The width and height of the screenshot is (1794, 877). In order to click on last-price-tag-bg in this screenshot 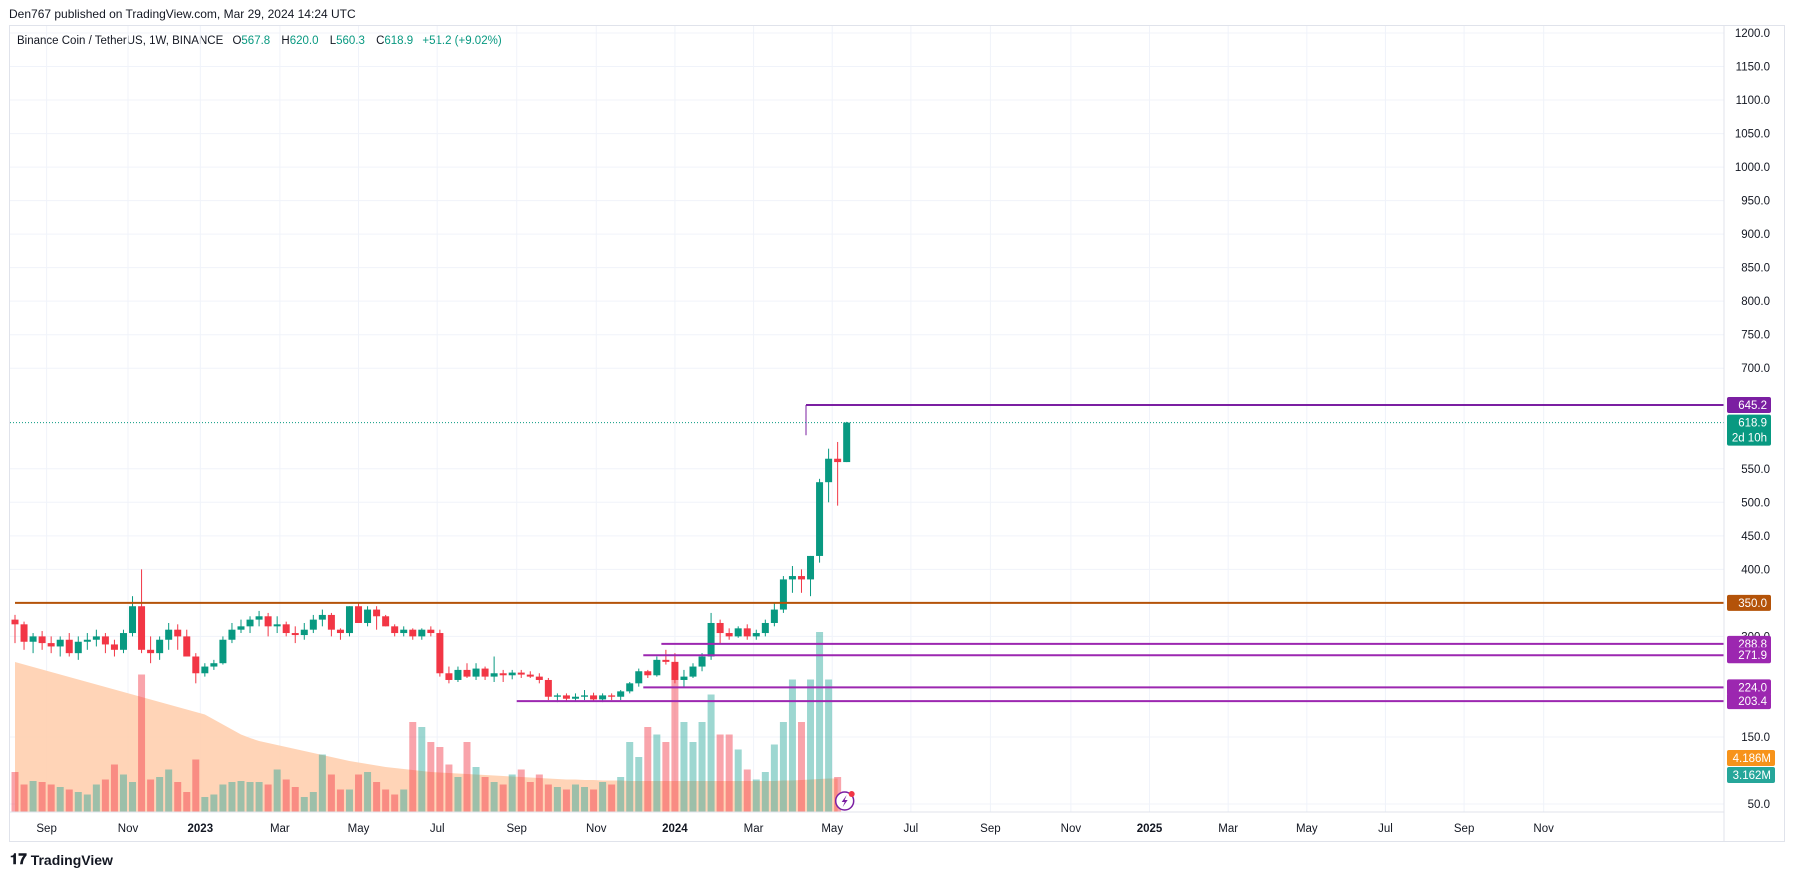, I will do `click(1749, 430)`.